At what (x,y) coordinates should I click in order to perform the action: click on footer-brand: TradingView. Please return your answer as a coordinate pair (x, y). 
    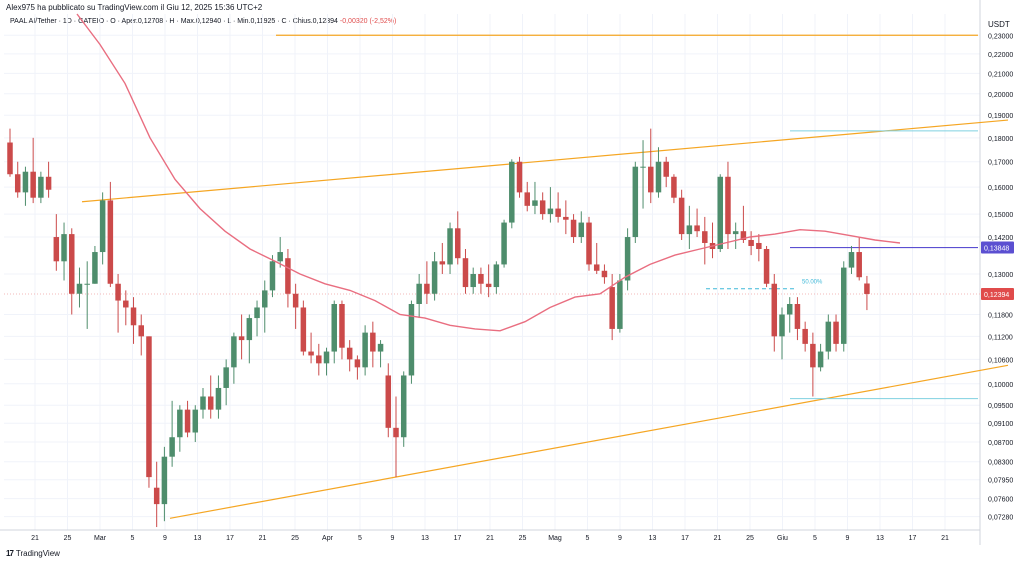
    Looking at the image, I should click on (37, 553).